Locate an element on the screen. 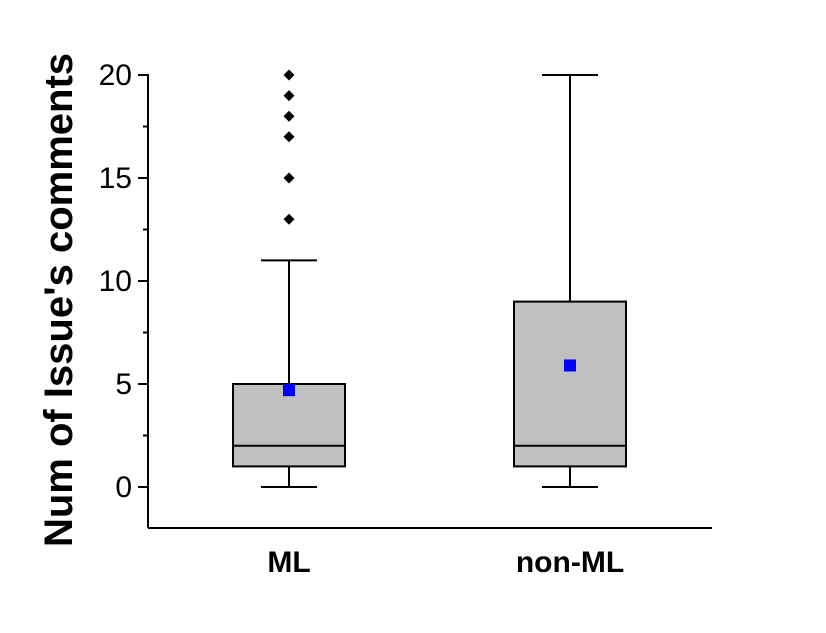  box-non-ml is located at coordinates (570, 281).